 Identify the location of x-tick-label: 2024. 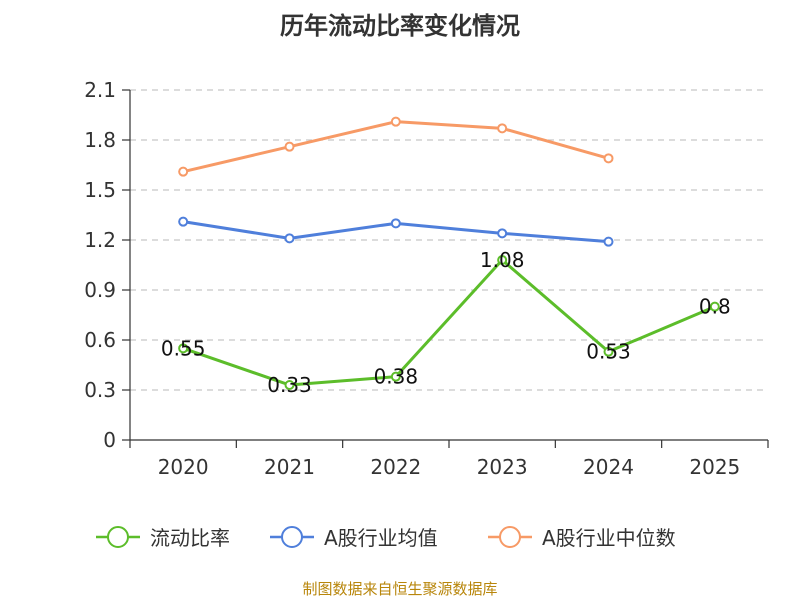
(608, 467).